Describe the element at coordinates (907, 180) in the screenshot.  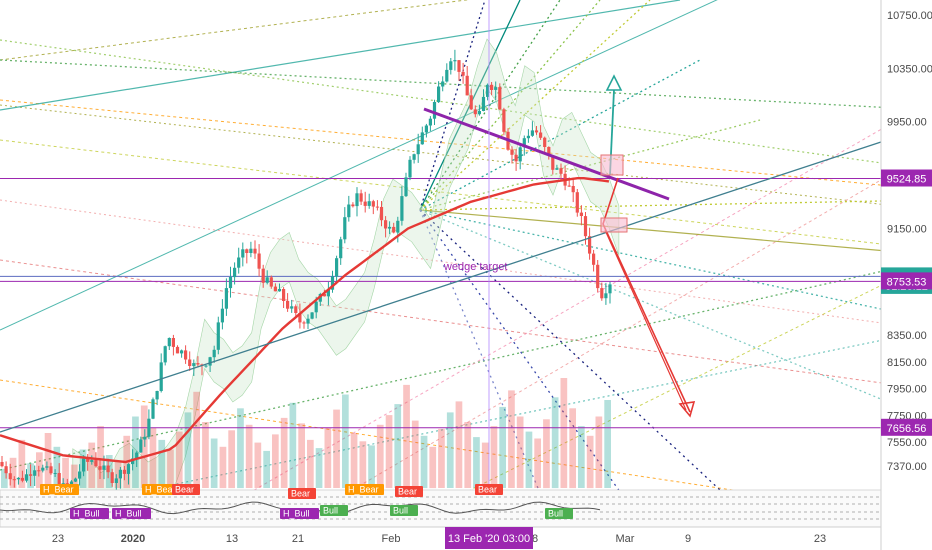
I see `price-label-text: 9524.85` at that location.